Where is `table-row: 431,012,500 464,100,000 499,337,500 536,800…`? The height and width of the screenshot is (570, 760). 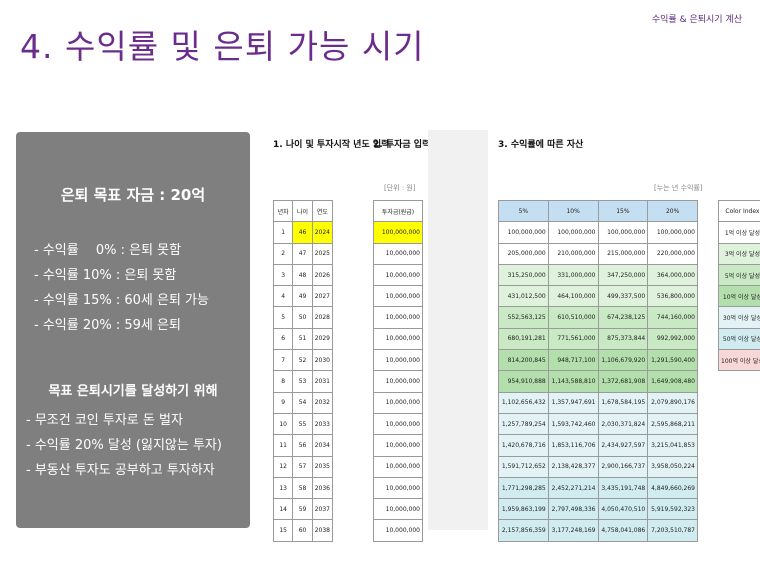
table-row: 431,012,500 464,100,000 499,337,500 536,800… is located at coordinates (598, 296).